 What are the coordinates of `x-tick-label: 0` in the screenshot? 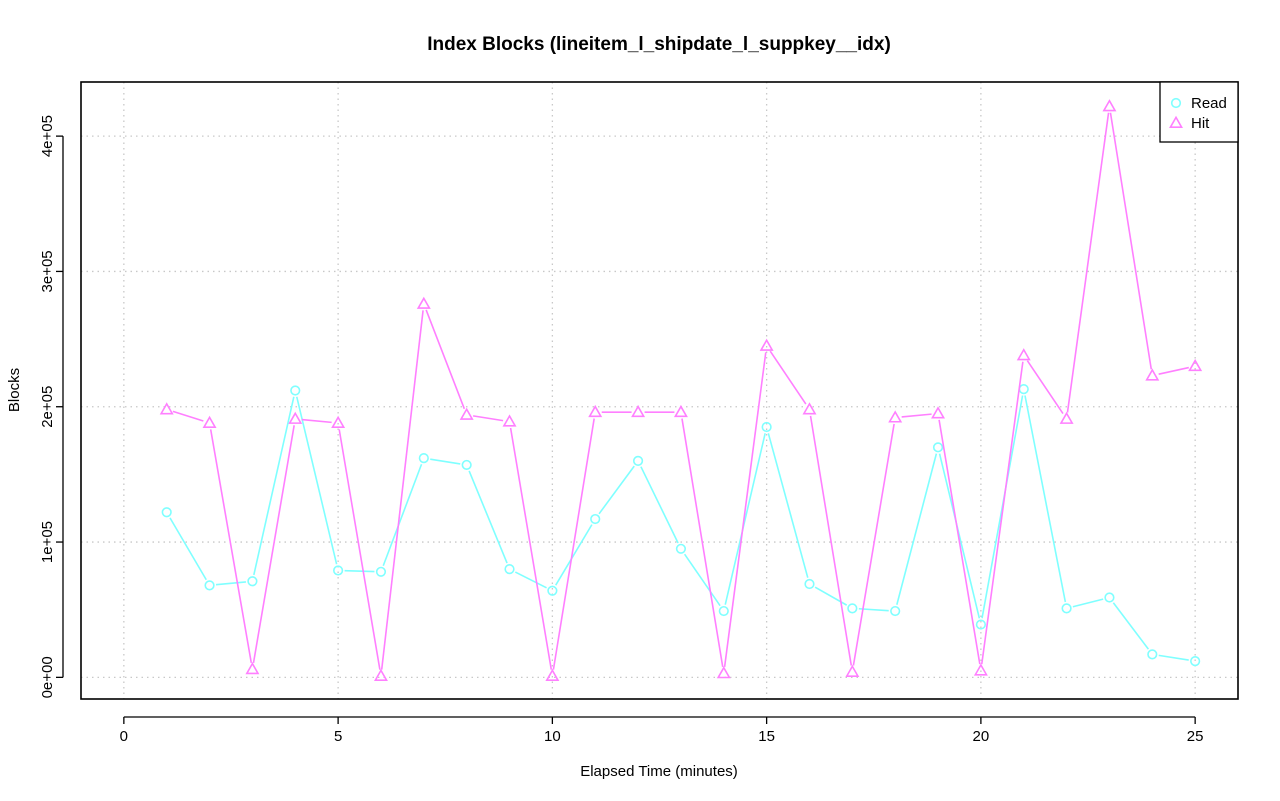 It's located at (124, 736).